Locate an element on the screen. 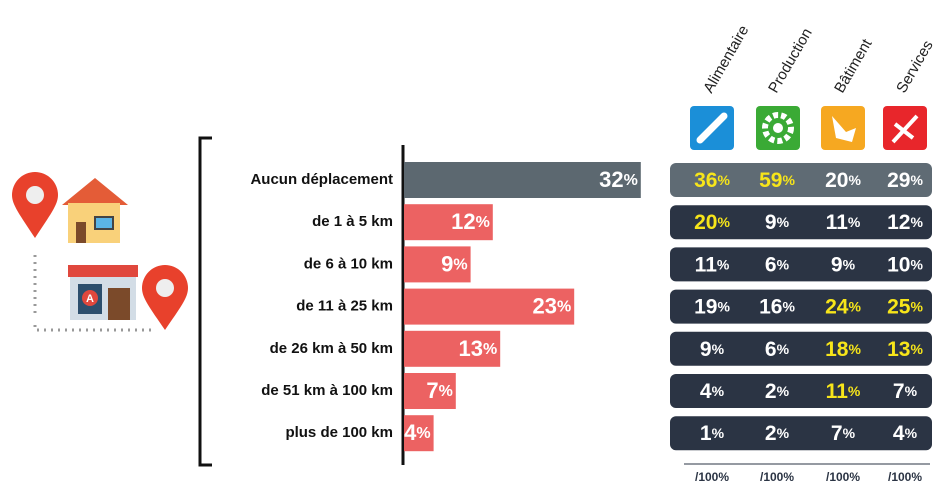 This screenshot has width=938, height=486. bar-value-label: 4% is located at coordinates (417, 432).